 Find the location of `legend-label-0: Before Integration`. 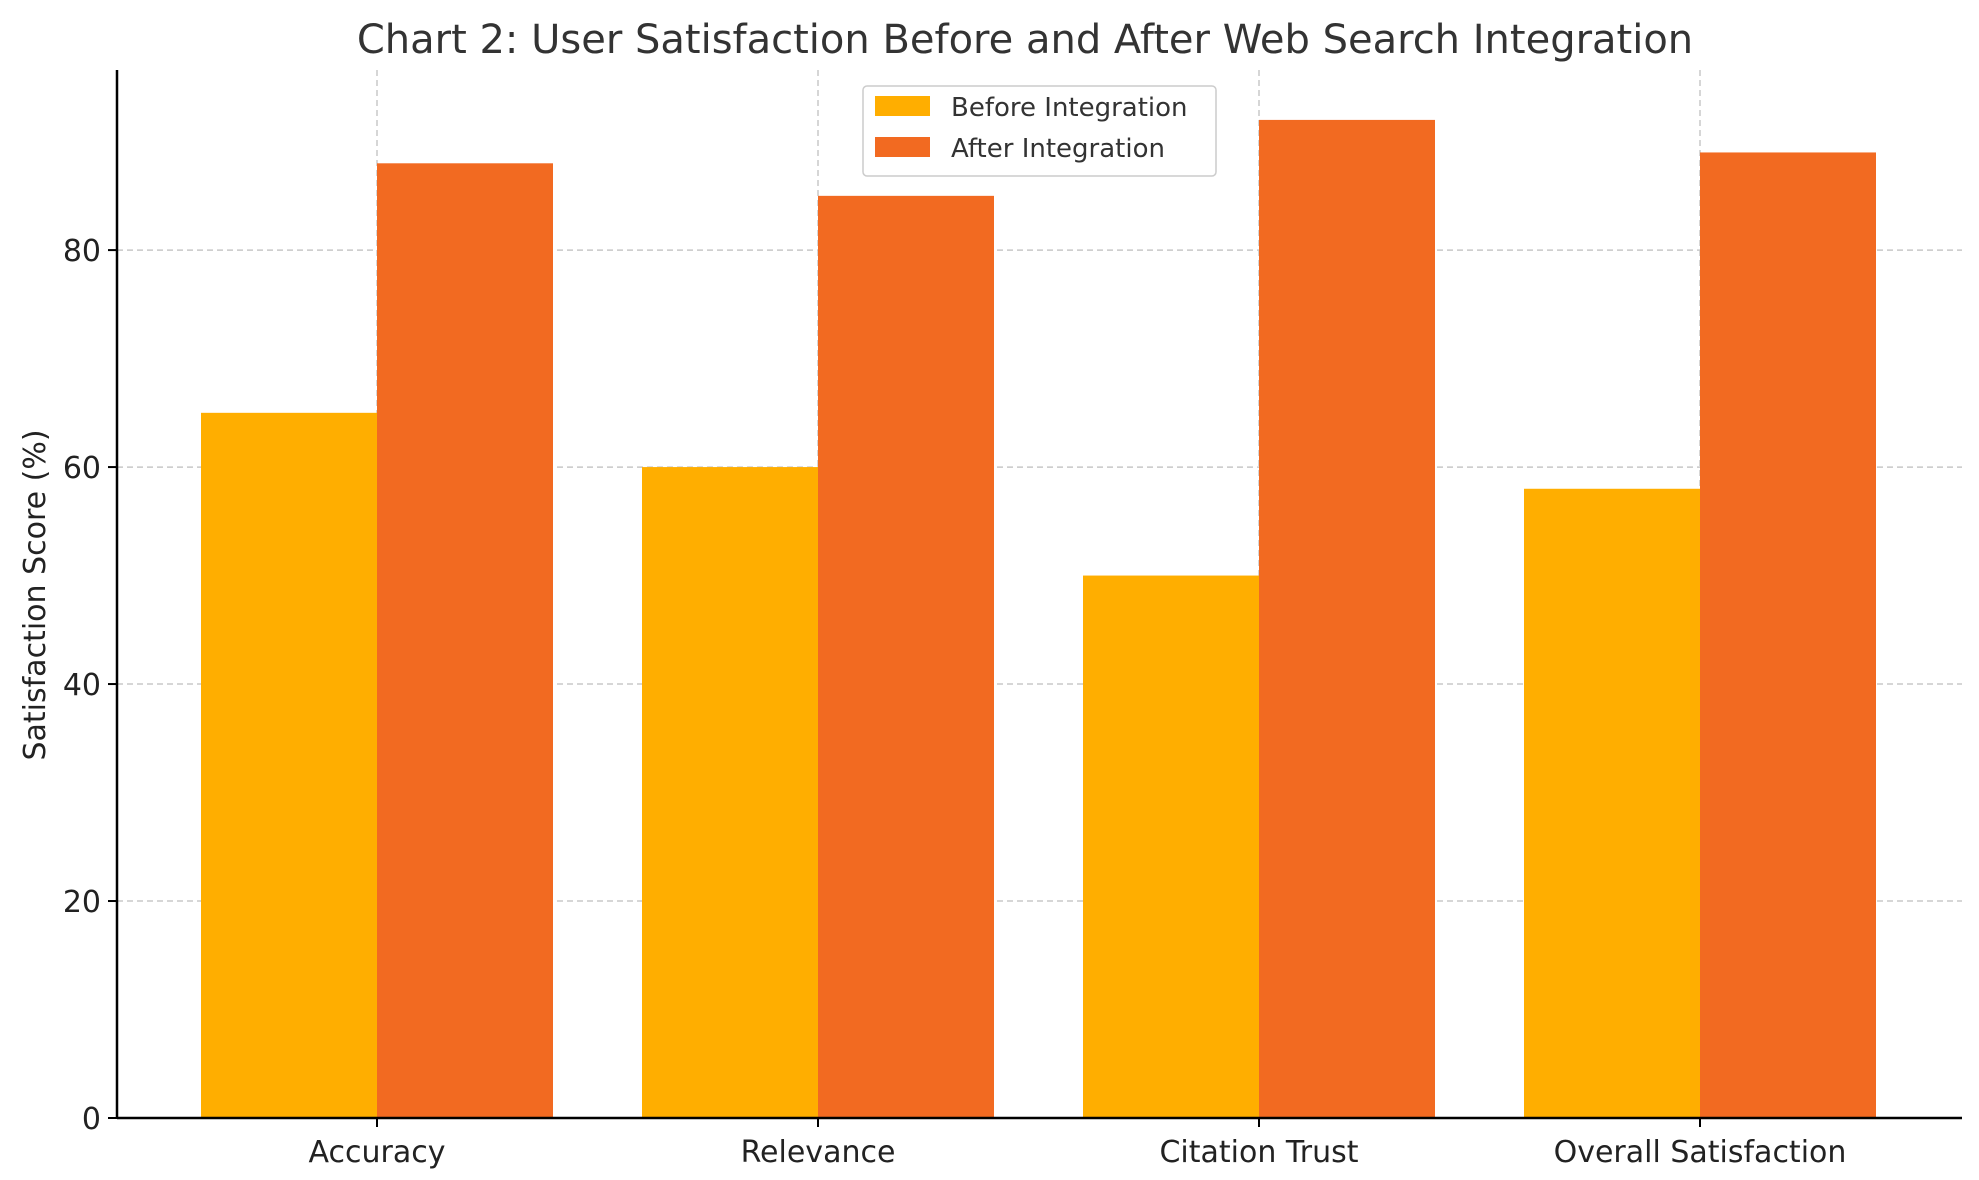

legend-label-0: Before Integration is located at coordinates (1069, 108).